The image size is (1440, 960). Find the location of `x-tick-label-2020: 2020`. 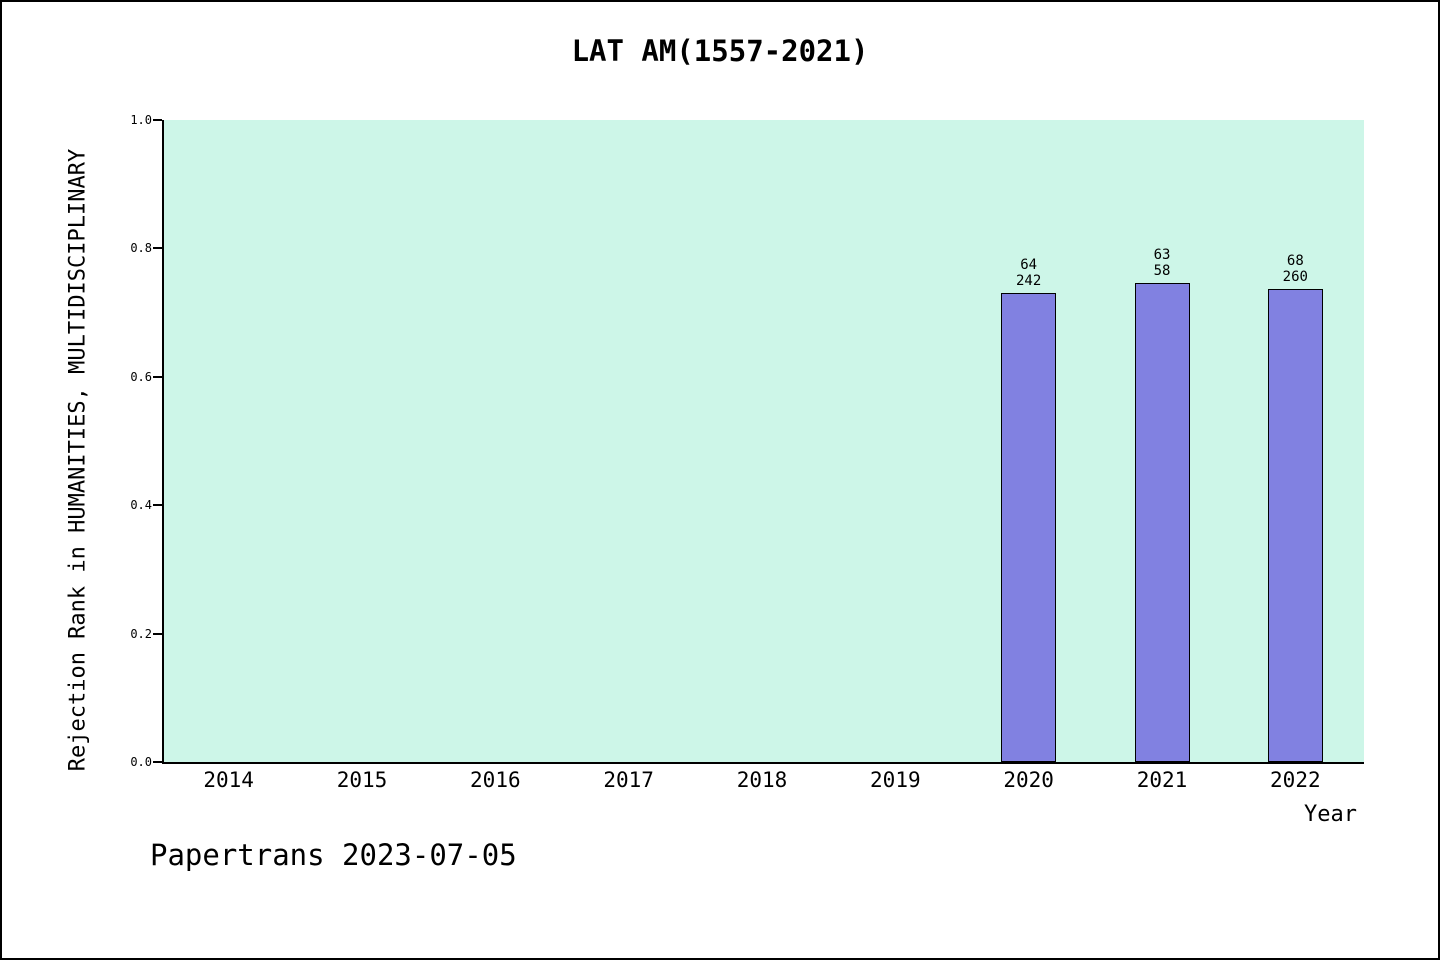

x-tick-label-2020: 2020 is located at coordinates (1028, 780).